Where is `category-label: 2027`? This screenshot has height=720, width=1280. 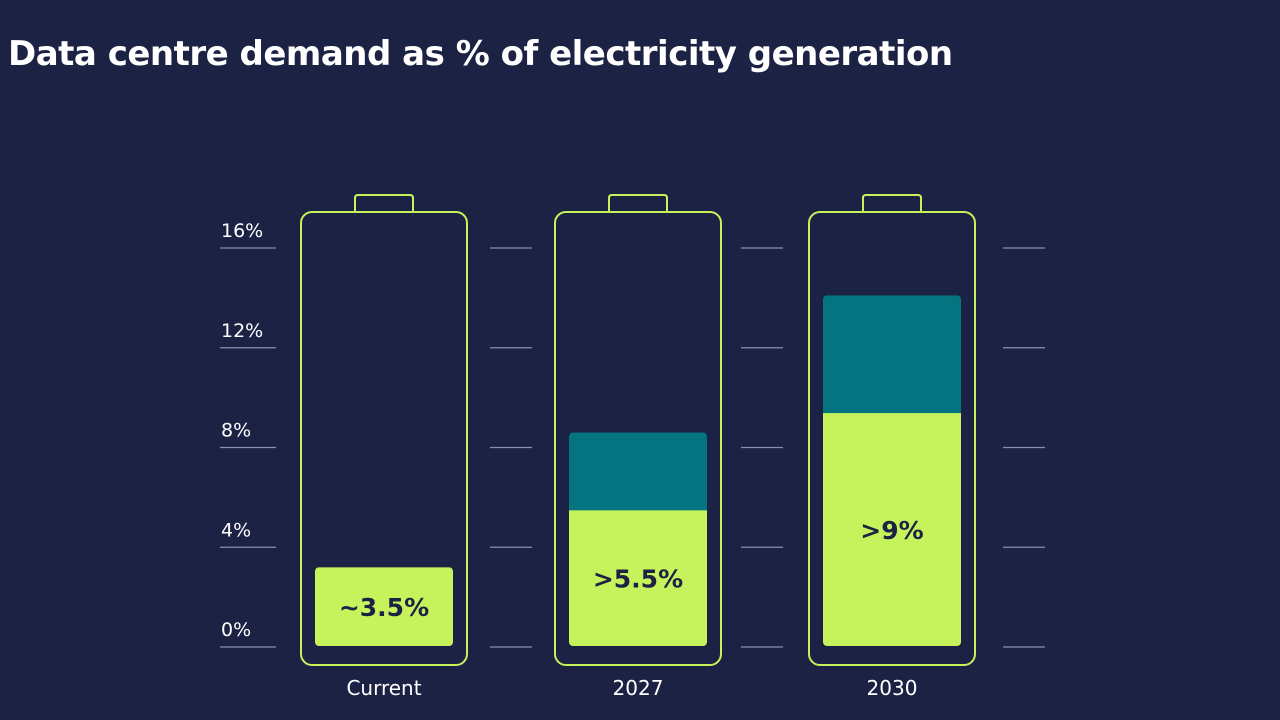 category-label: 2027 is located at coordinates (638, 688).